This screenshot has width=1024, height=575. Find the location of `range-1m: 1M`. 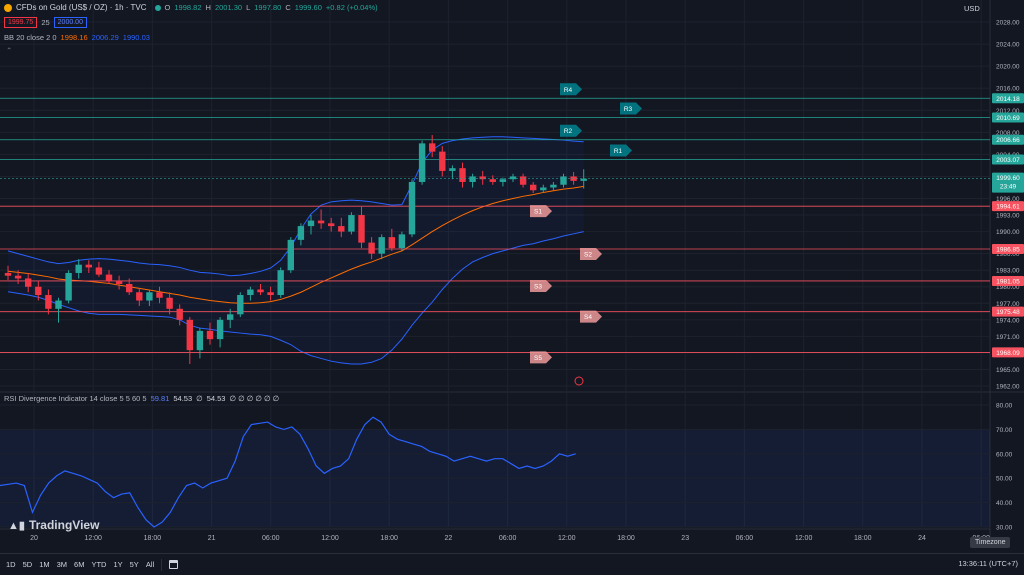

range-1m: 1M is located at coordinates (44, 564).